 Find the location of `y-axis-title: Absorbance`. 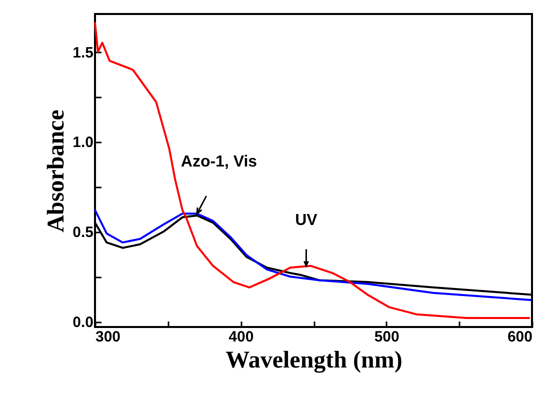

y-axis-title: Absorbance is located at coordinates (57, 170).